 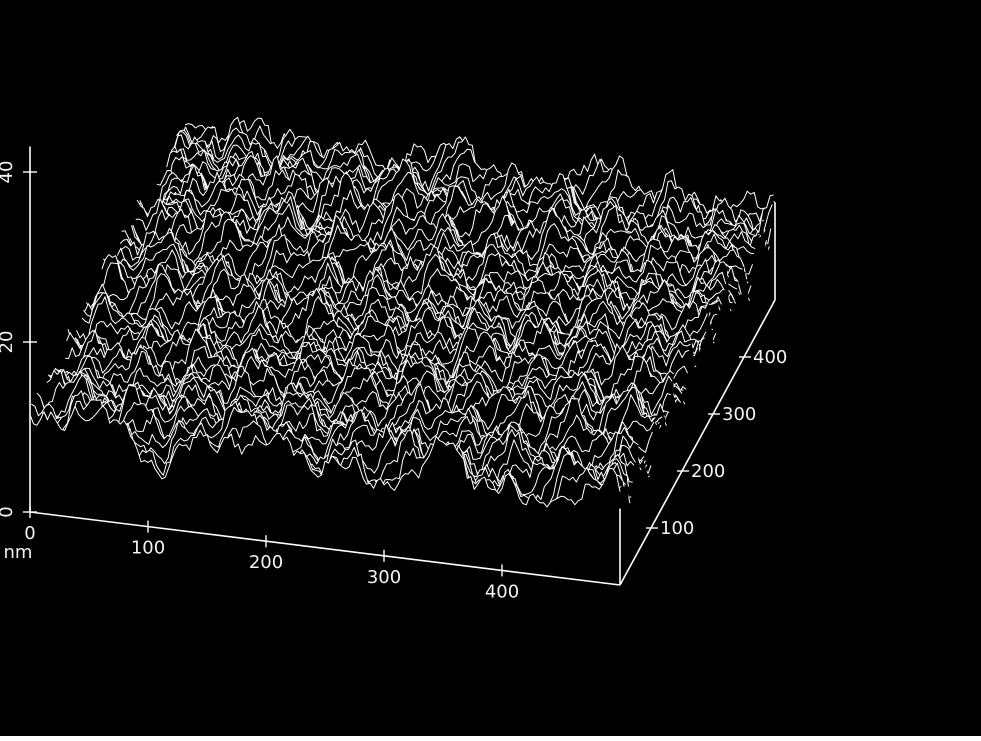 What do you see at coordinates (708, 471) in the screenshot?
I see `y-tick-label: 200` at bounding box center [708, 471].